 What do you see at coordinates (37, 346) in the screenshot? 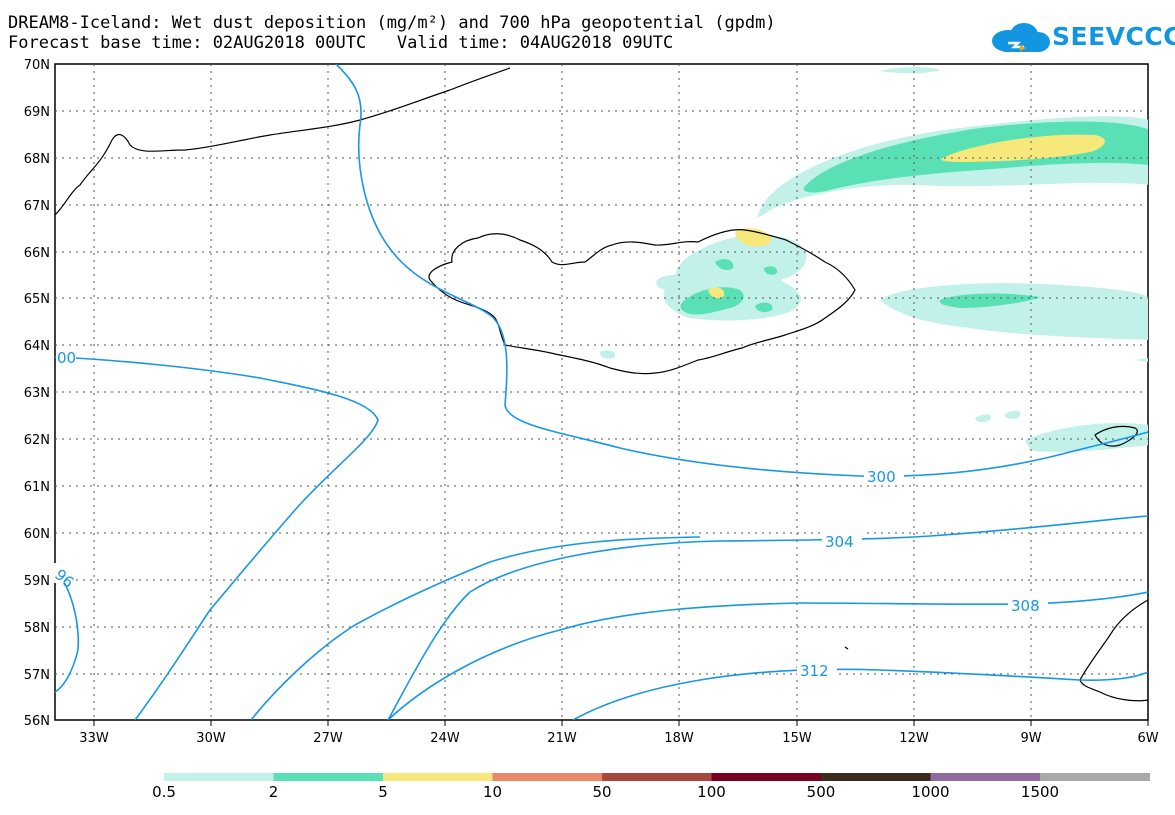
I see `lat-label: 64N` at bounding box center [37, 346].